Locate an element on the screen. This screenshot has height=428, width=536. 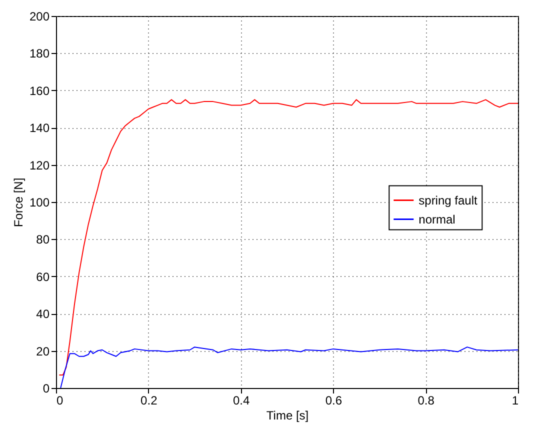
x-tick-label: 0.2 is located at coordinates (149, 401).